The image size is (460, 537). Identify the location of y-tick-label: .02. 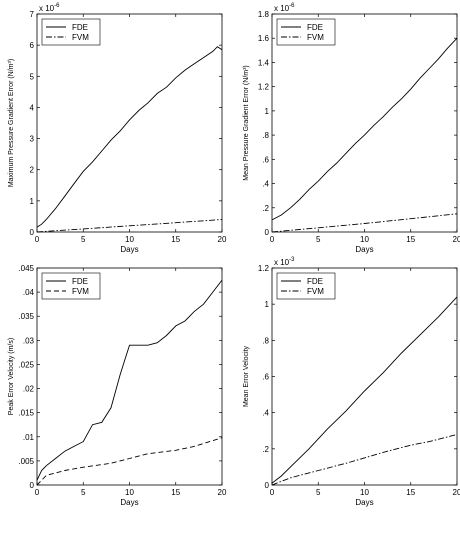
(29, 389).